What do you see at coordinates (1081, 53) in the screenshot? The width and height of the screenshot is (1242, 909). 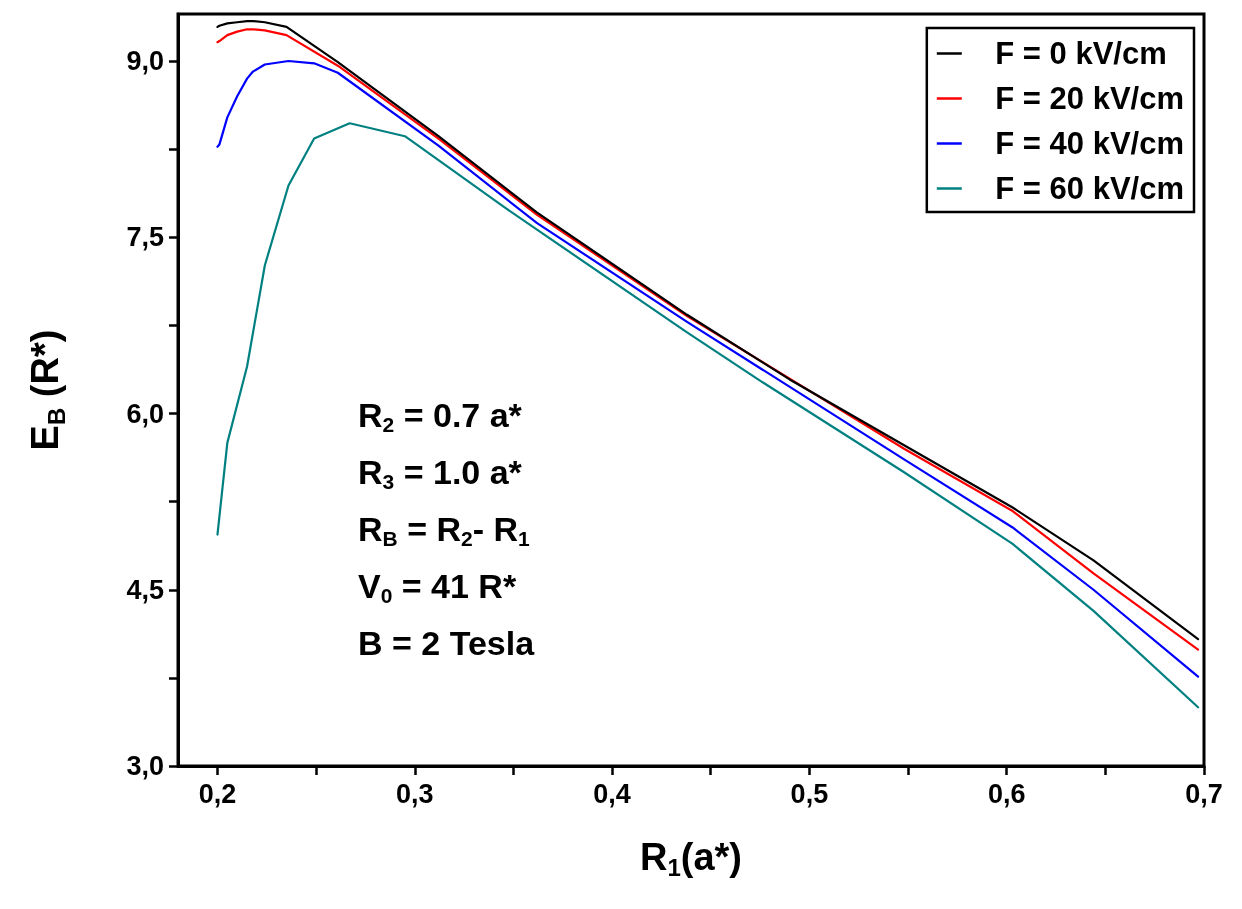 I see `legend-label: F = 0 kV/cm` at bounding box center [1081, 53].